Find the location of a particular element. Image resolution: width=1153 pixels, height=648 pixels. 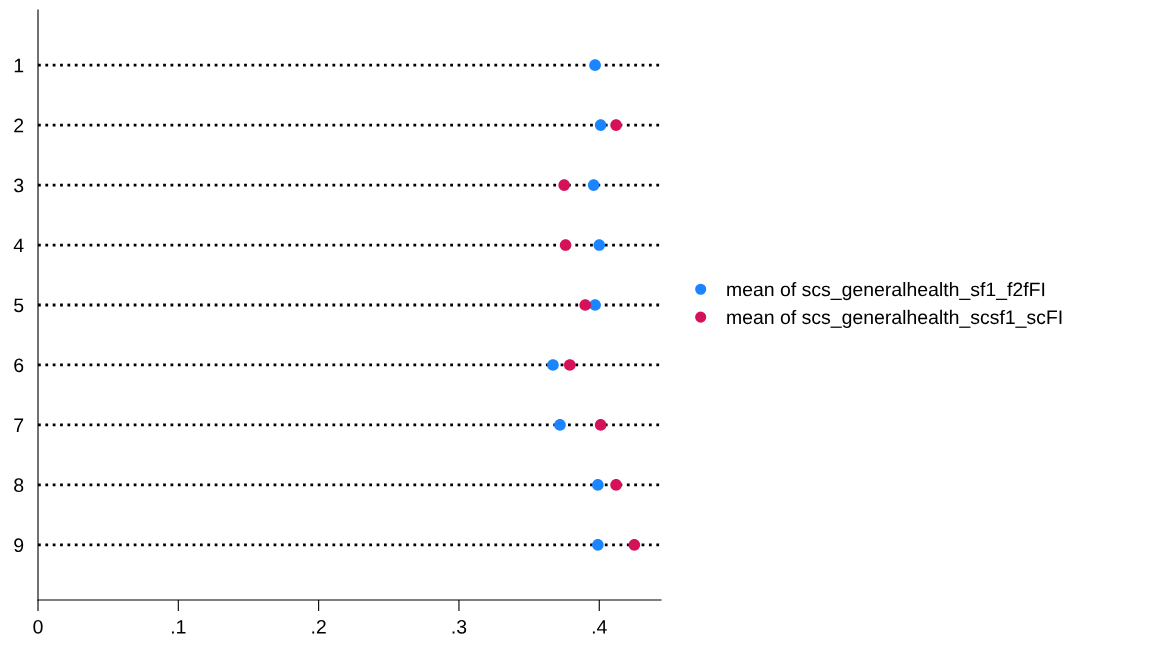

y-tick-label: 8 is located at coordinates (19, 485).